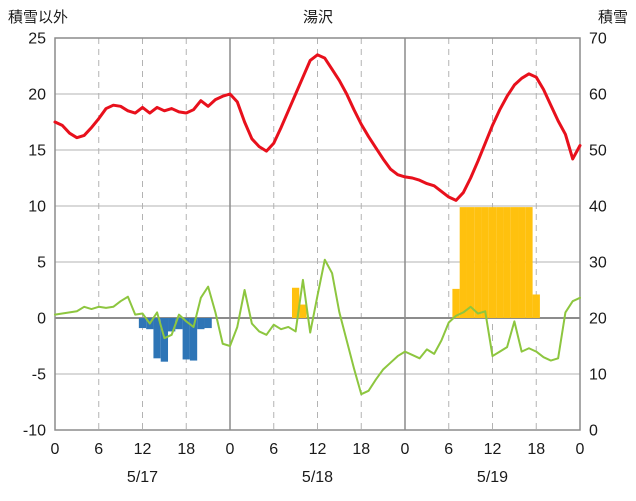 This screenshot has width=636, height=501. What do you see at coordinates (598, 319) in the screenshot?
I see `right-axis-tick-label: 20` at bounding box center [598, 319].